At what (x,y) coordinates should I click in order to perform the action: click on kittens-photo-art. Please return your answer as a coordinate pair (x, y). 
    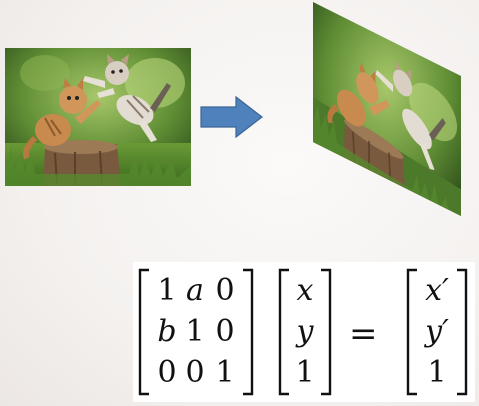
    Looking at the image, I should click on (98, 117).